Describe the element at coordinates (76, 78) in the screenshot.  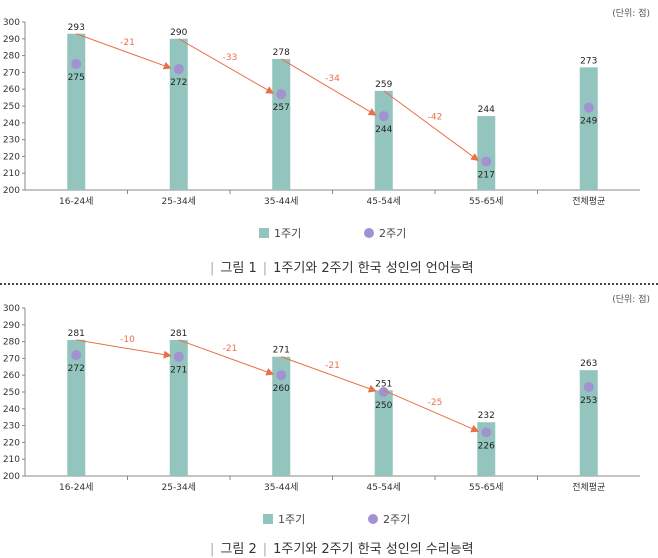
I see `point-value-label: 275` at that location.